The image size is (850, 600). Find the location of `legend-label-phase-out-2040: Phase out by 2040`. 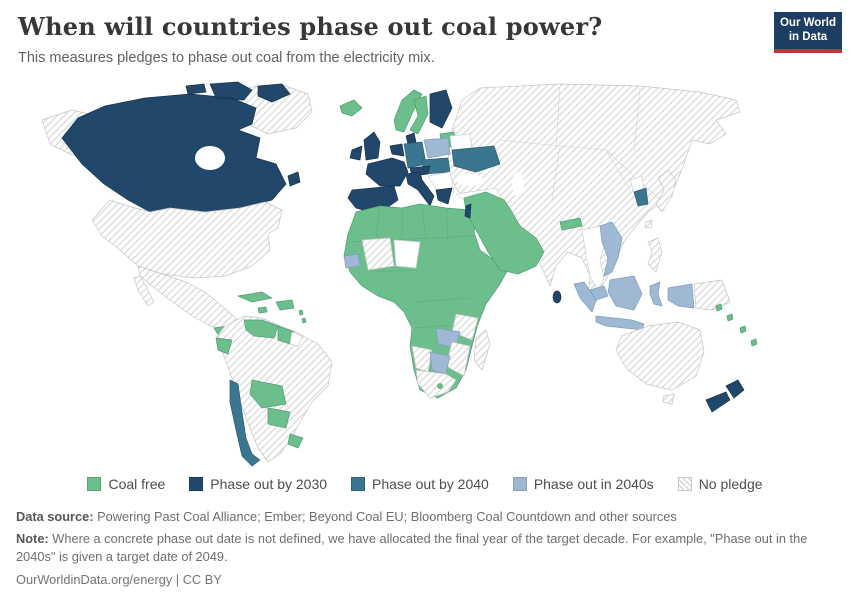

legend-label-phase-out-2040: Phase out by 2040 is located at coordinates (430, 484).